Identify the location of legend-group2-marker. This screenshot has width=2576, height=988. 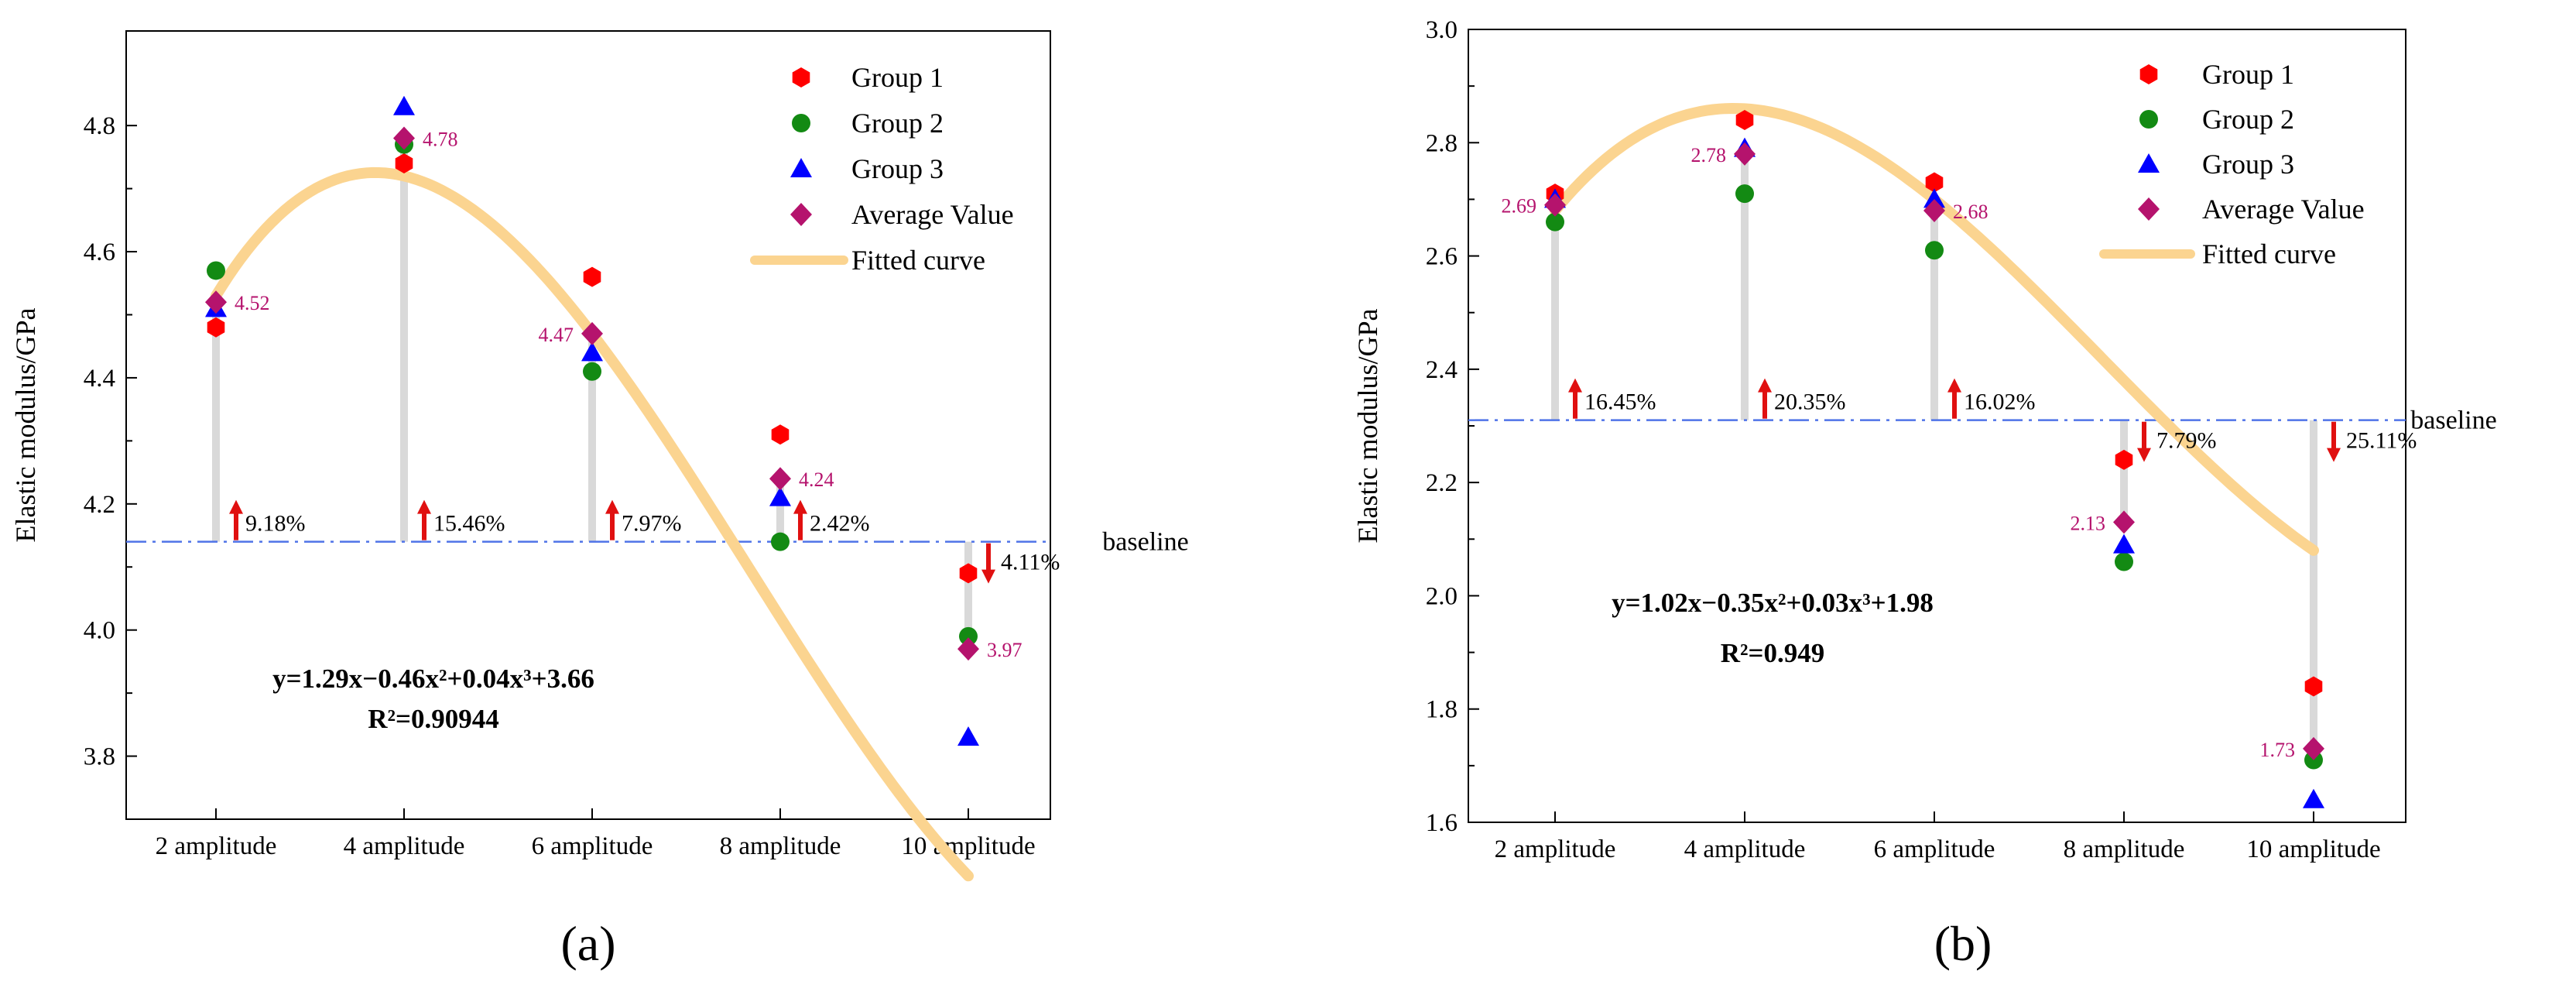
(801, 123).